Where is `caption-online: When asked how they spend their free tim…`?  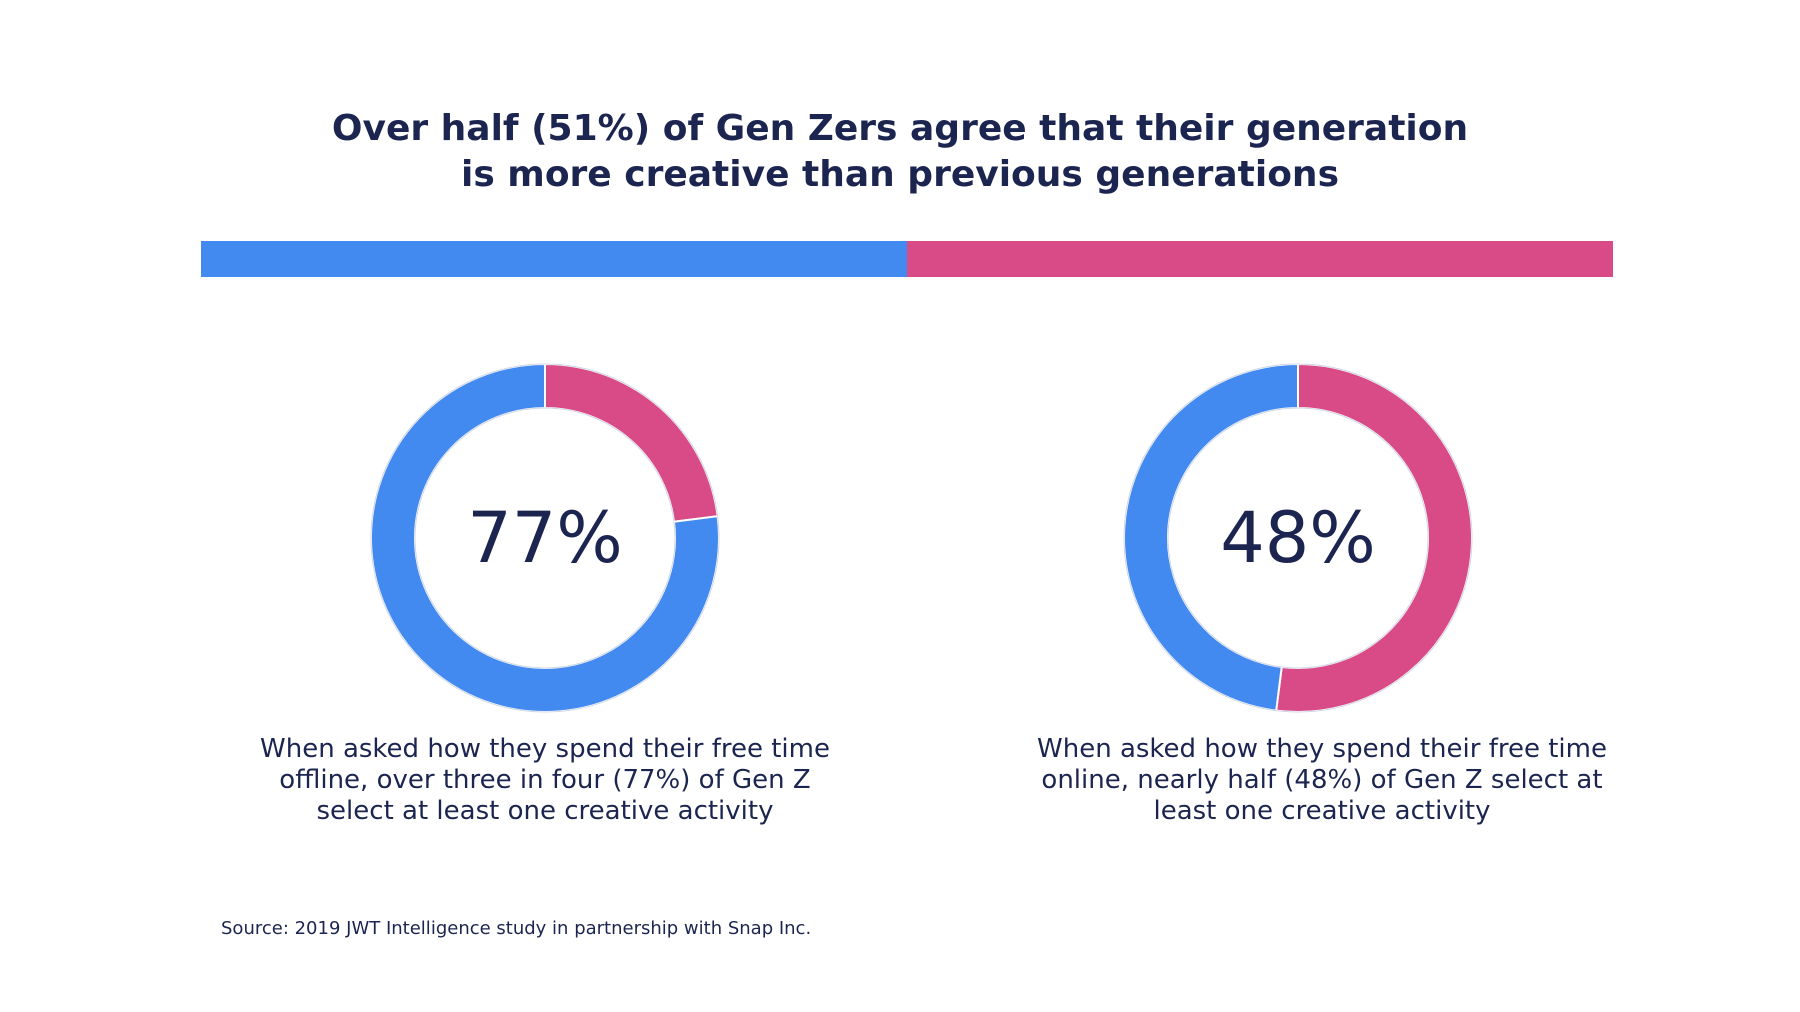 caption-online: When asked how they spend their free tim… is located at coordinates (1322, 780).